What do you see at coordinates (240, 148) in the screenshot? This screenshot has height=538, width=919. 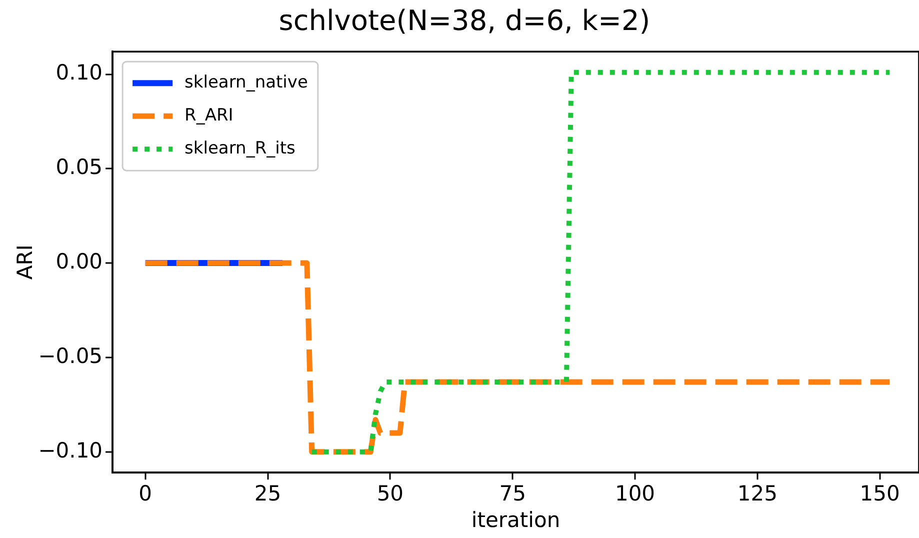 I see `legend-label: sklearn_R_its` at bounding box center [240, 148].